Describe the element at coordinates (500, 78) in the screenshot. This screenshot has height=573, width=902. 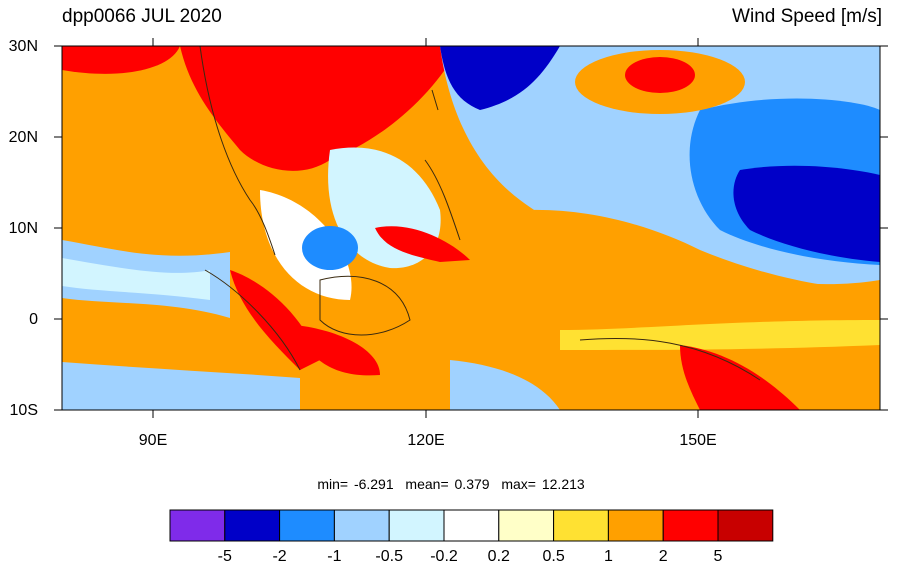
I see `field-ne-blue` at that location.